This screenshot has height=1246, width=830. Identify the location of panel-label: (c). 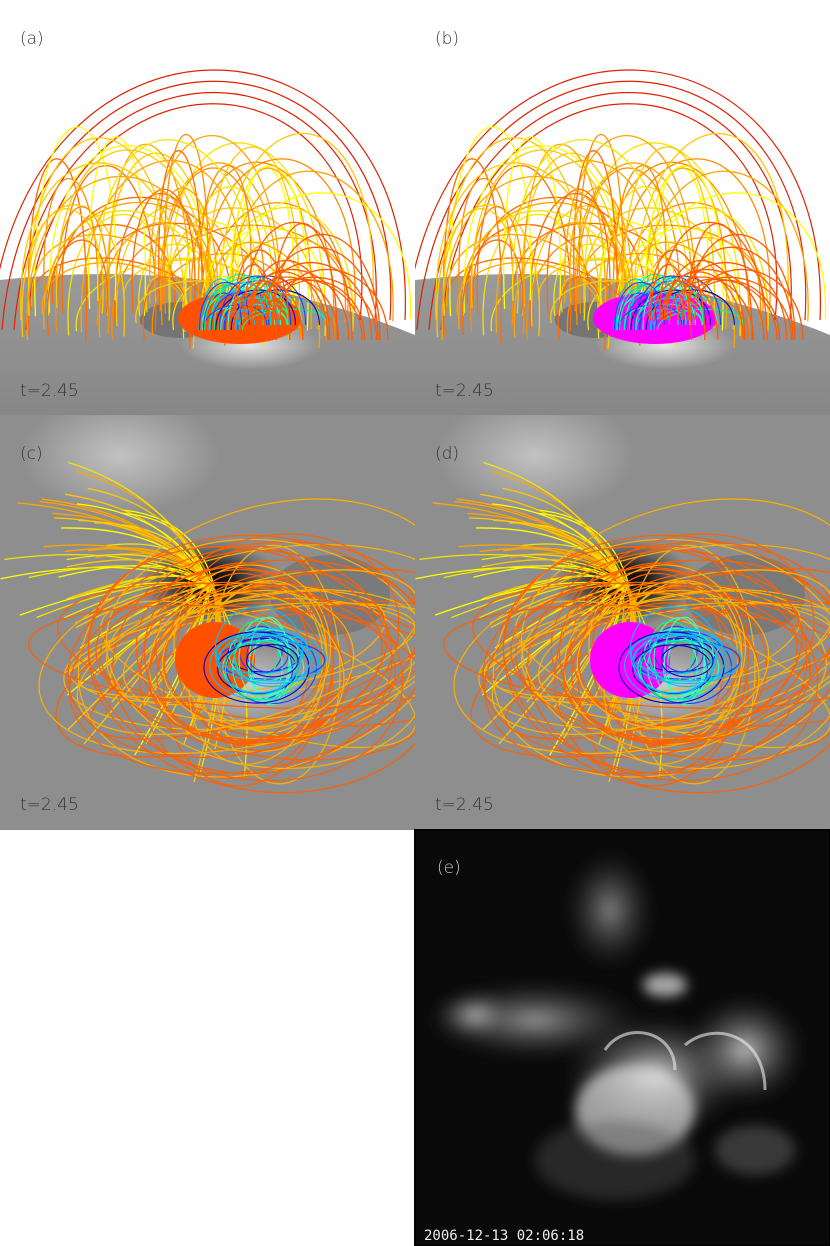
(31, 454).